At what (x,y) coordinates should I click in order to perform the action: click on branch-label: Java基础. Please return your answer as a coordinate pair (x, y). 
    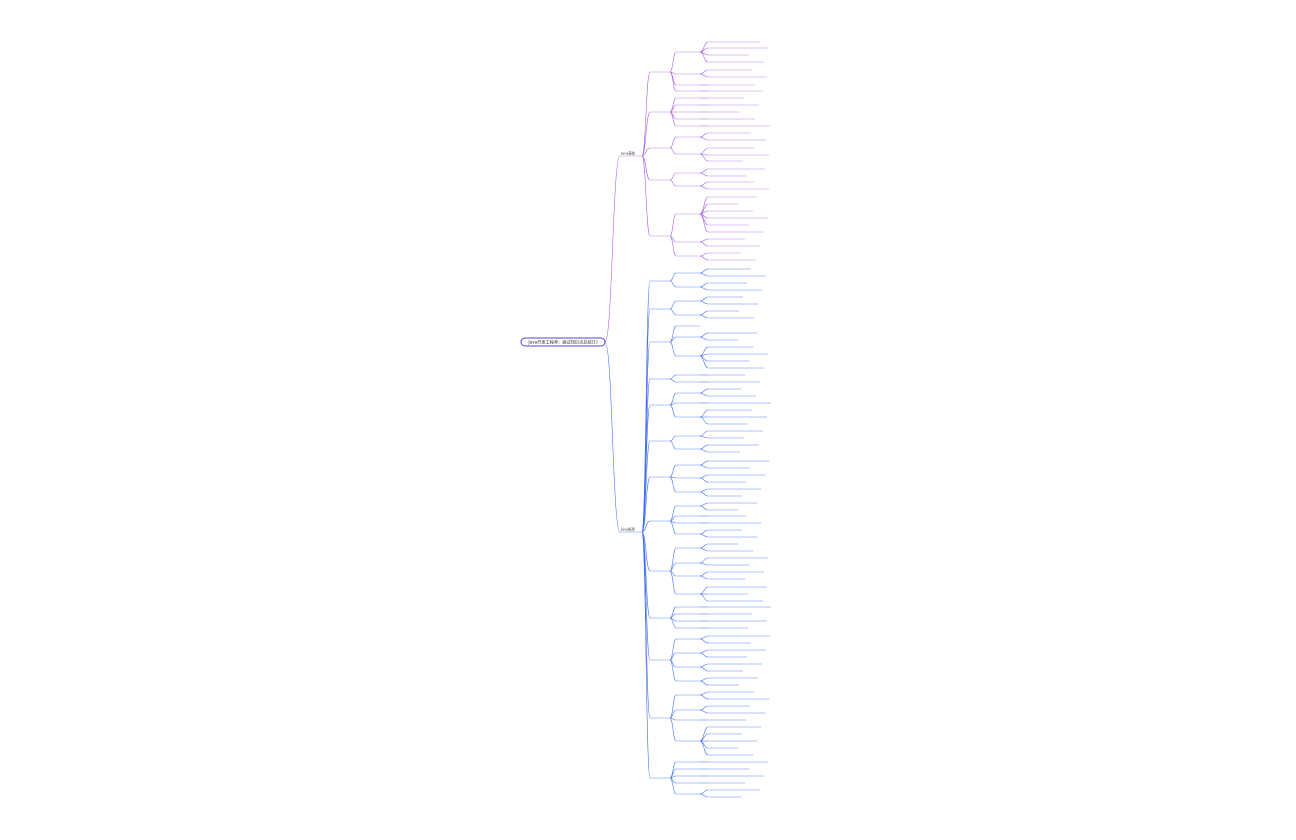
    Looking at the image, I should click on (628, 153).